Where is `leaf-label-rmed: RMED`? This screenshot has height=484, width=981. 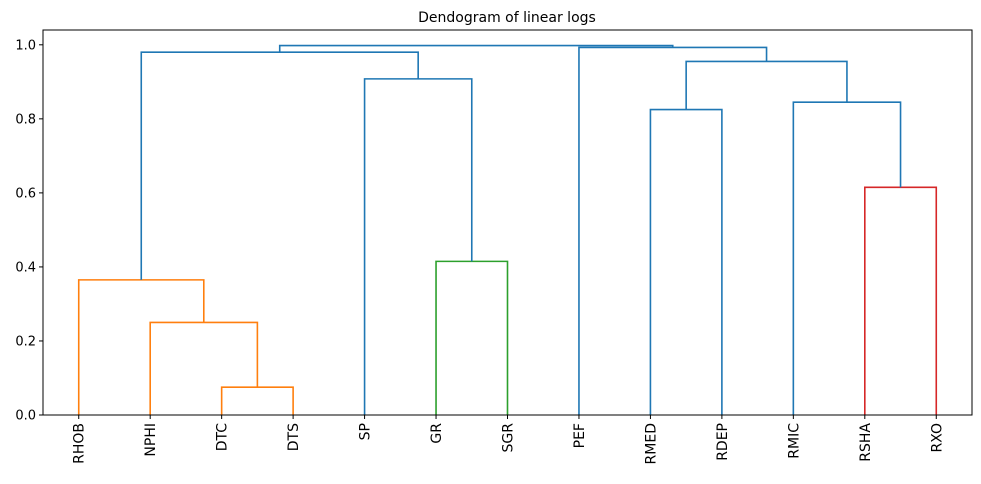 leaf-label-rmed: RMED is located at coordinates (651, 443).